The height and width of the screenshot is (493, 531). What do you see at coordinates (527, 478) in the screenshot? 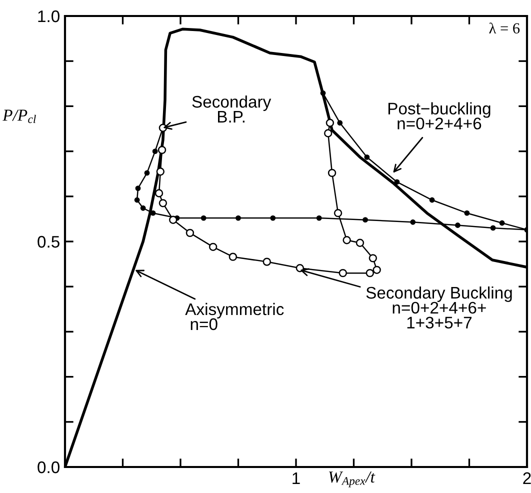
I see `x-tick-label: 2` at bounding box center [527, 478].